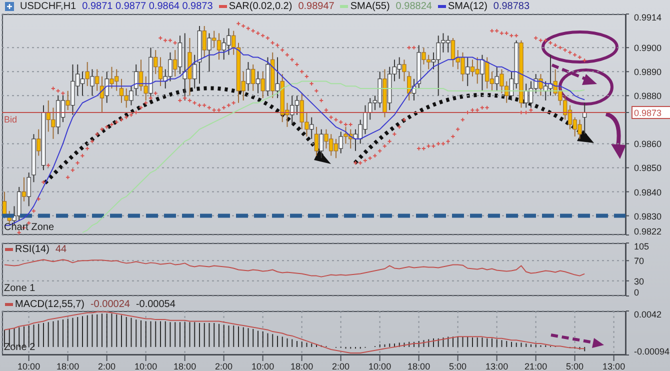 This screenshot has width=670, height=371. I want to click on annotation: 44, so click(61, 249).